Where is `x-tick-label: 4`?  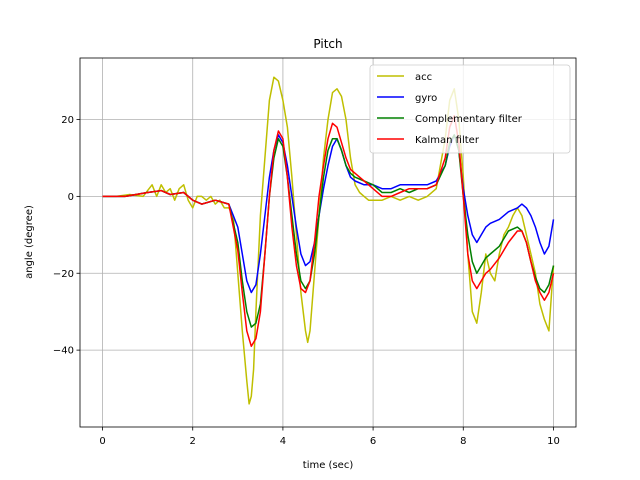
x-tick-label: 4 is located at coordinates (283, 441).